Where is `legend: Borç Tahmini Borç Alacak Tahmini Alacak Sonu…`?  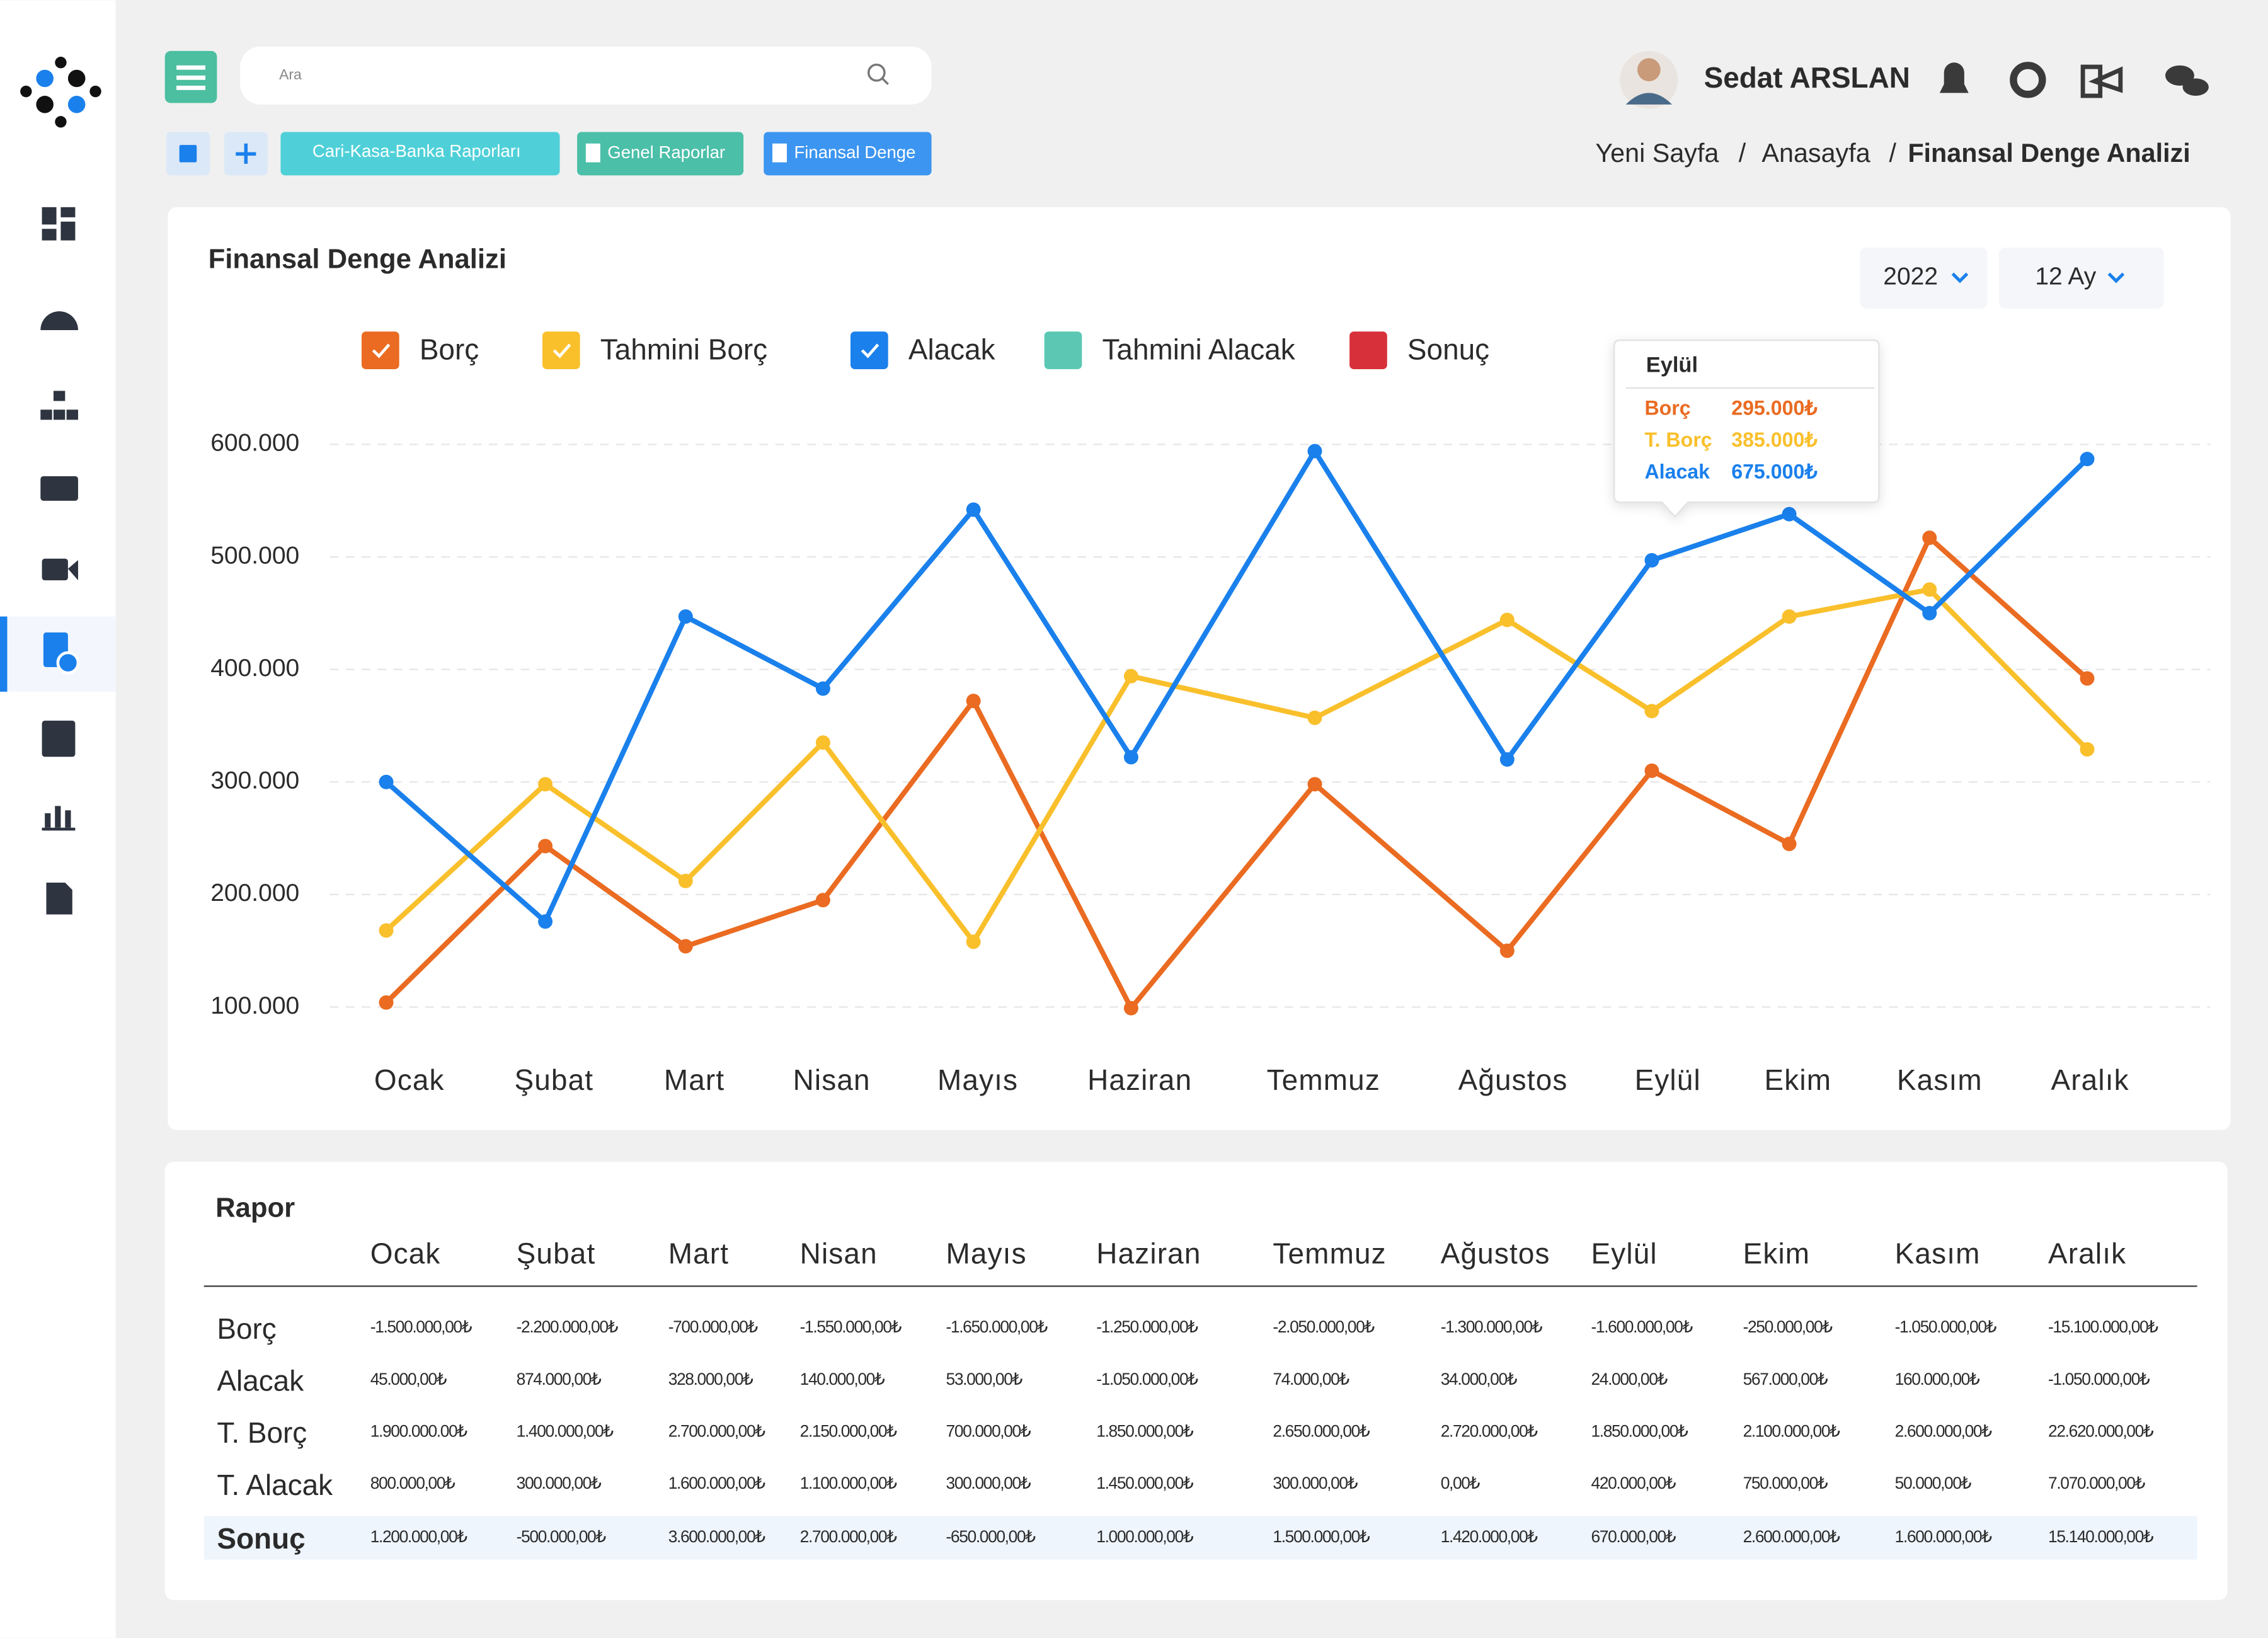
legend: Borç Tahmini Borç Alacak Tahmini Alacak Sonu… is located at coordinates (925, 350).